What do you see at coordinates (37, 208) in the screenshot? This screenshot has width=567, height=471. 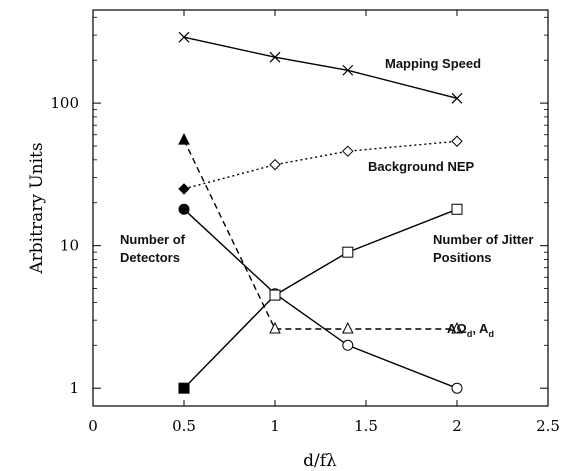 I see `y-axis-label: Arbitrary Units` at bounding box center [37, 208].